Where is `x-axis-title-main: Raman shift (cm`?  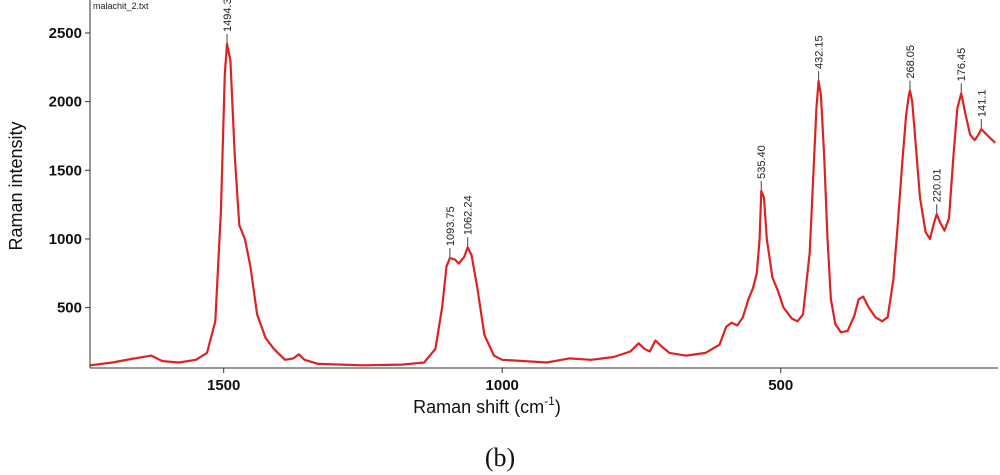 x-axis-title-main: Raman shift (cm is located at coordinates (478, 407).